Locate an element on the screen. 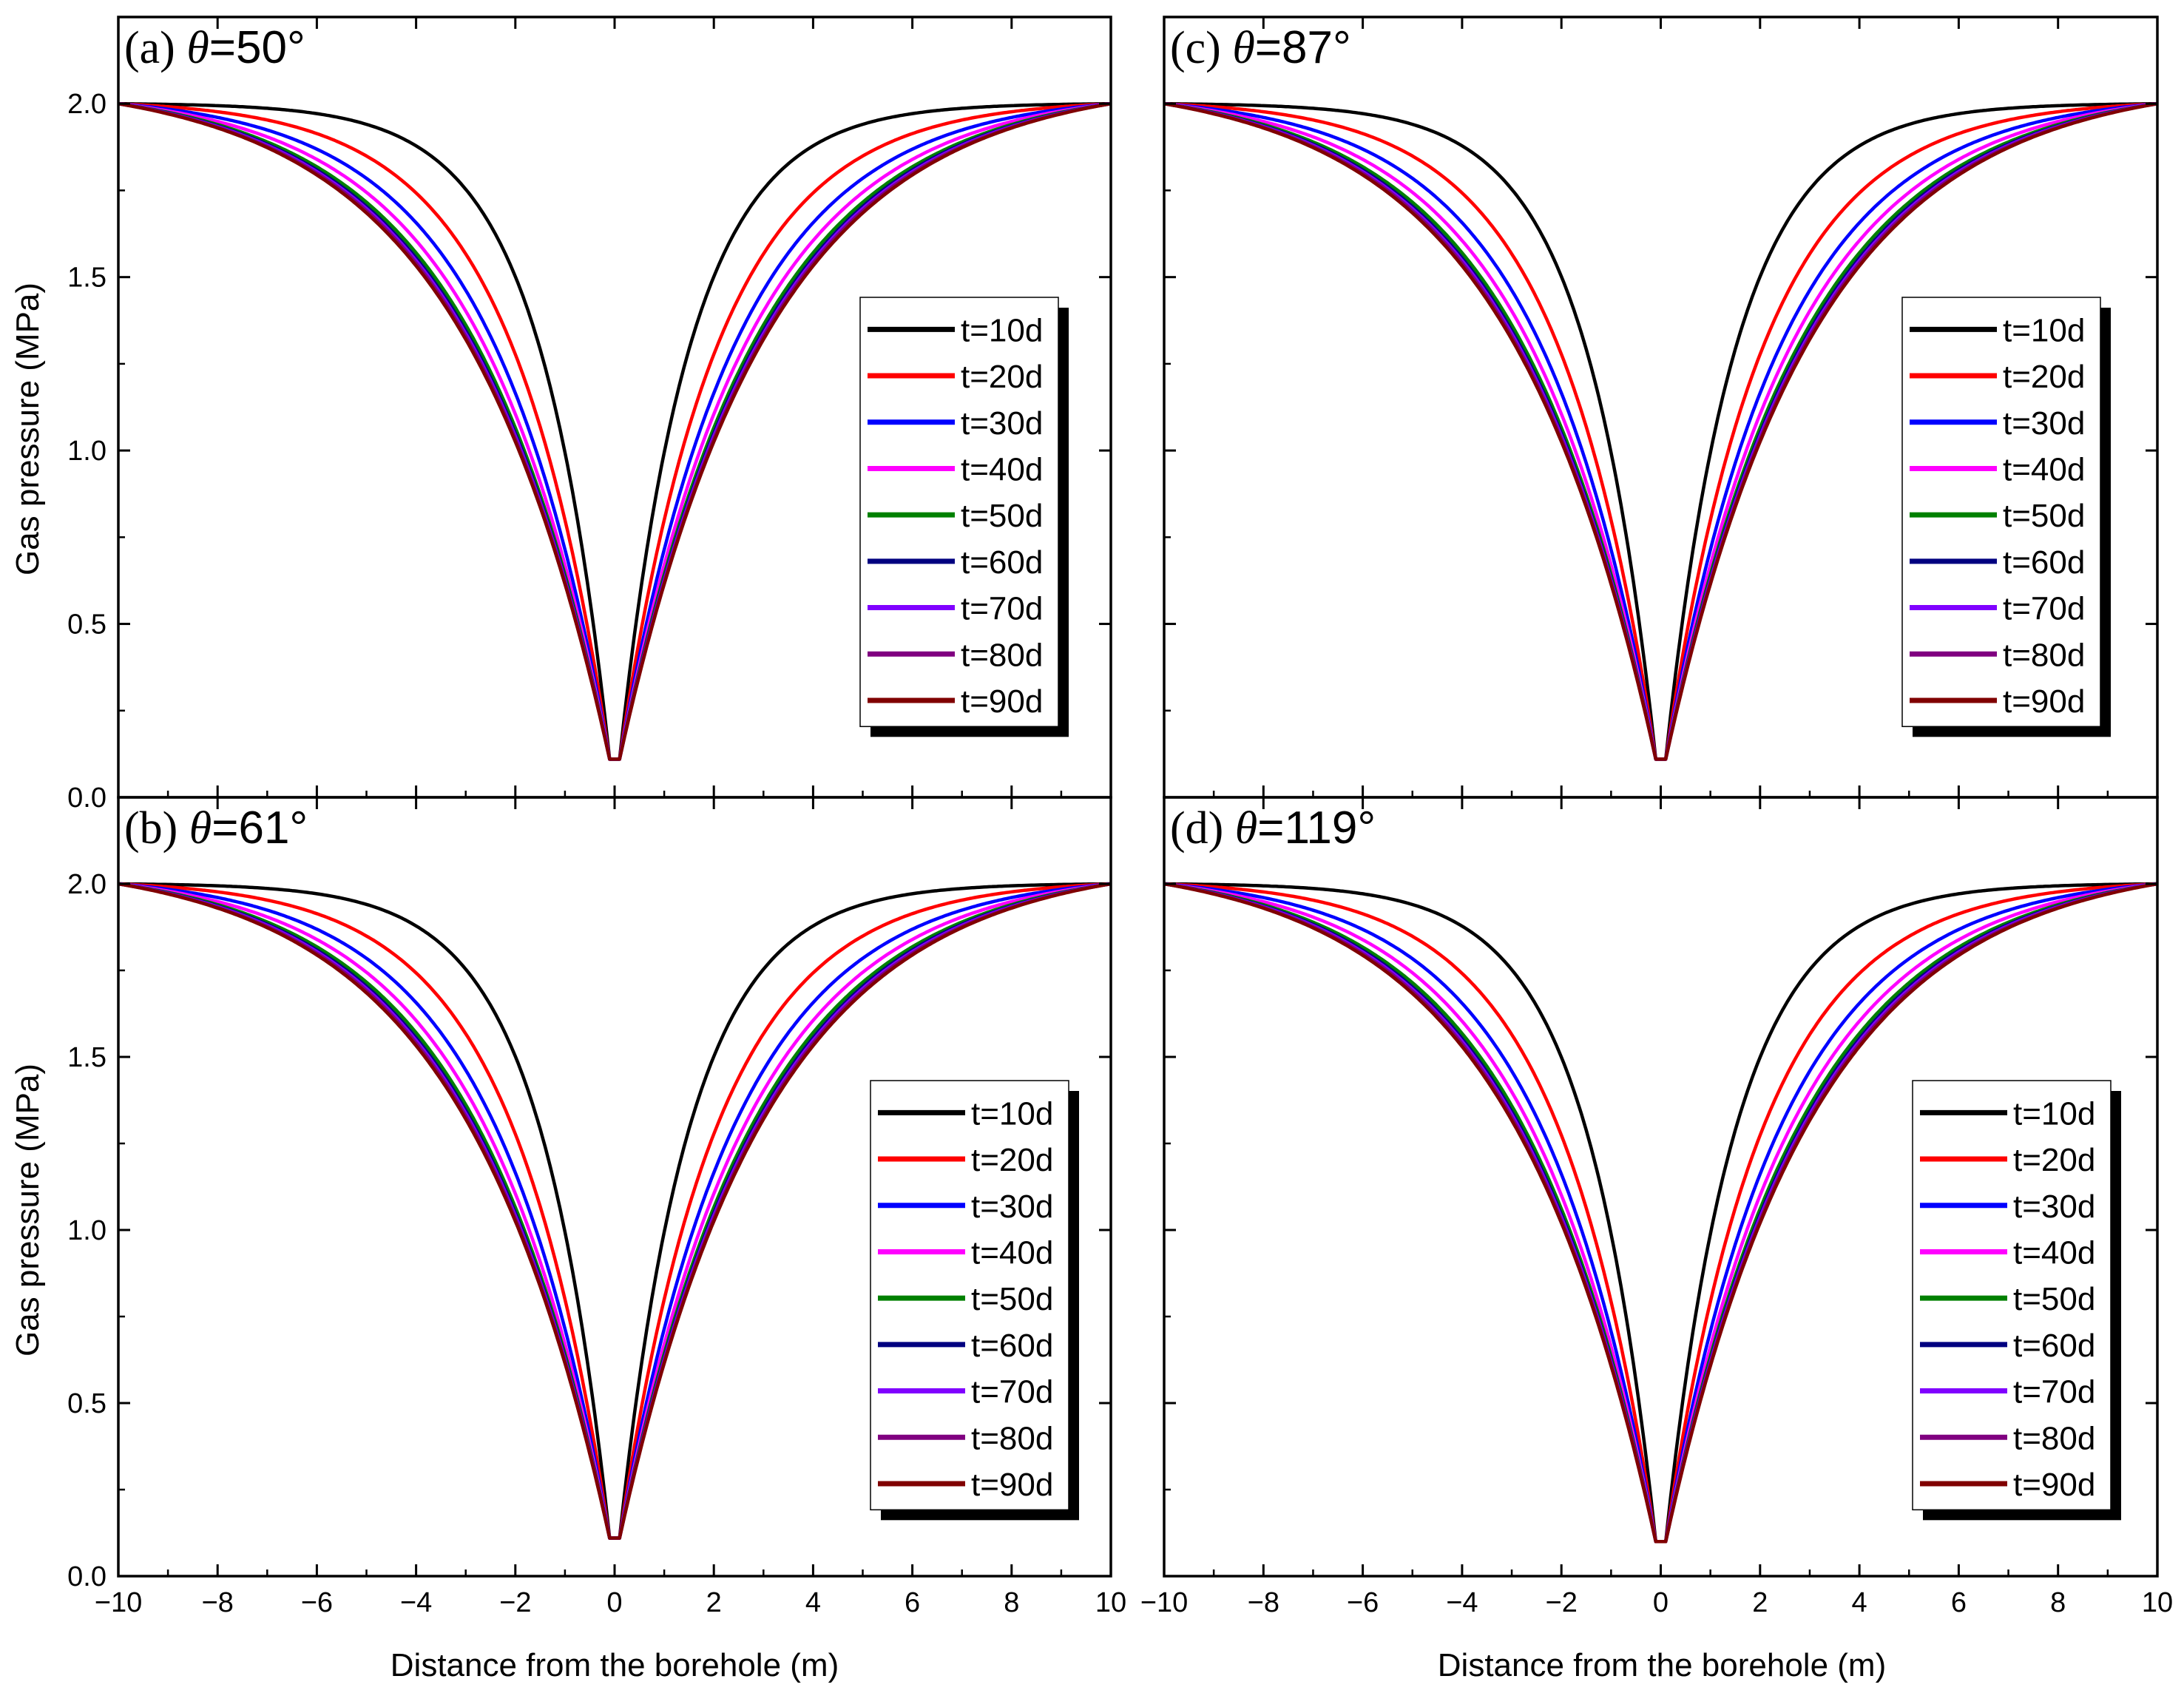 The width and height of the screenshot is (2184, 1693). panel-label-prefix: (a) is located at coordinates (155, 48).